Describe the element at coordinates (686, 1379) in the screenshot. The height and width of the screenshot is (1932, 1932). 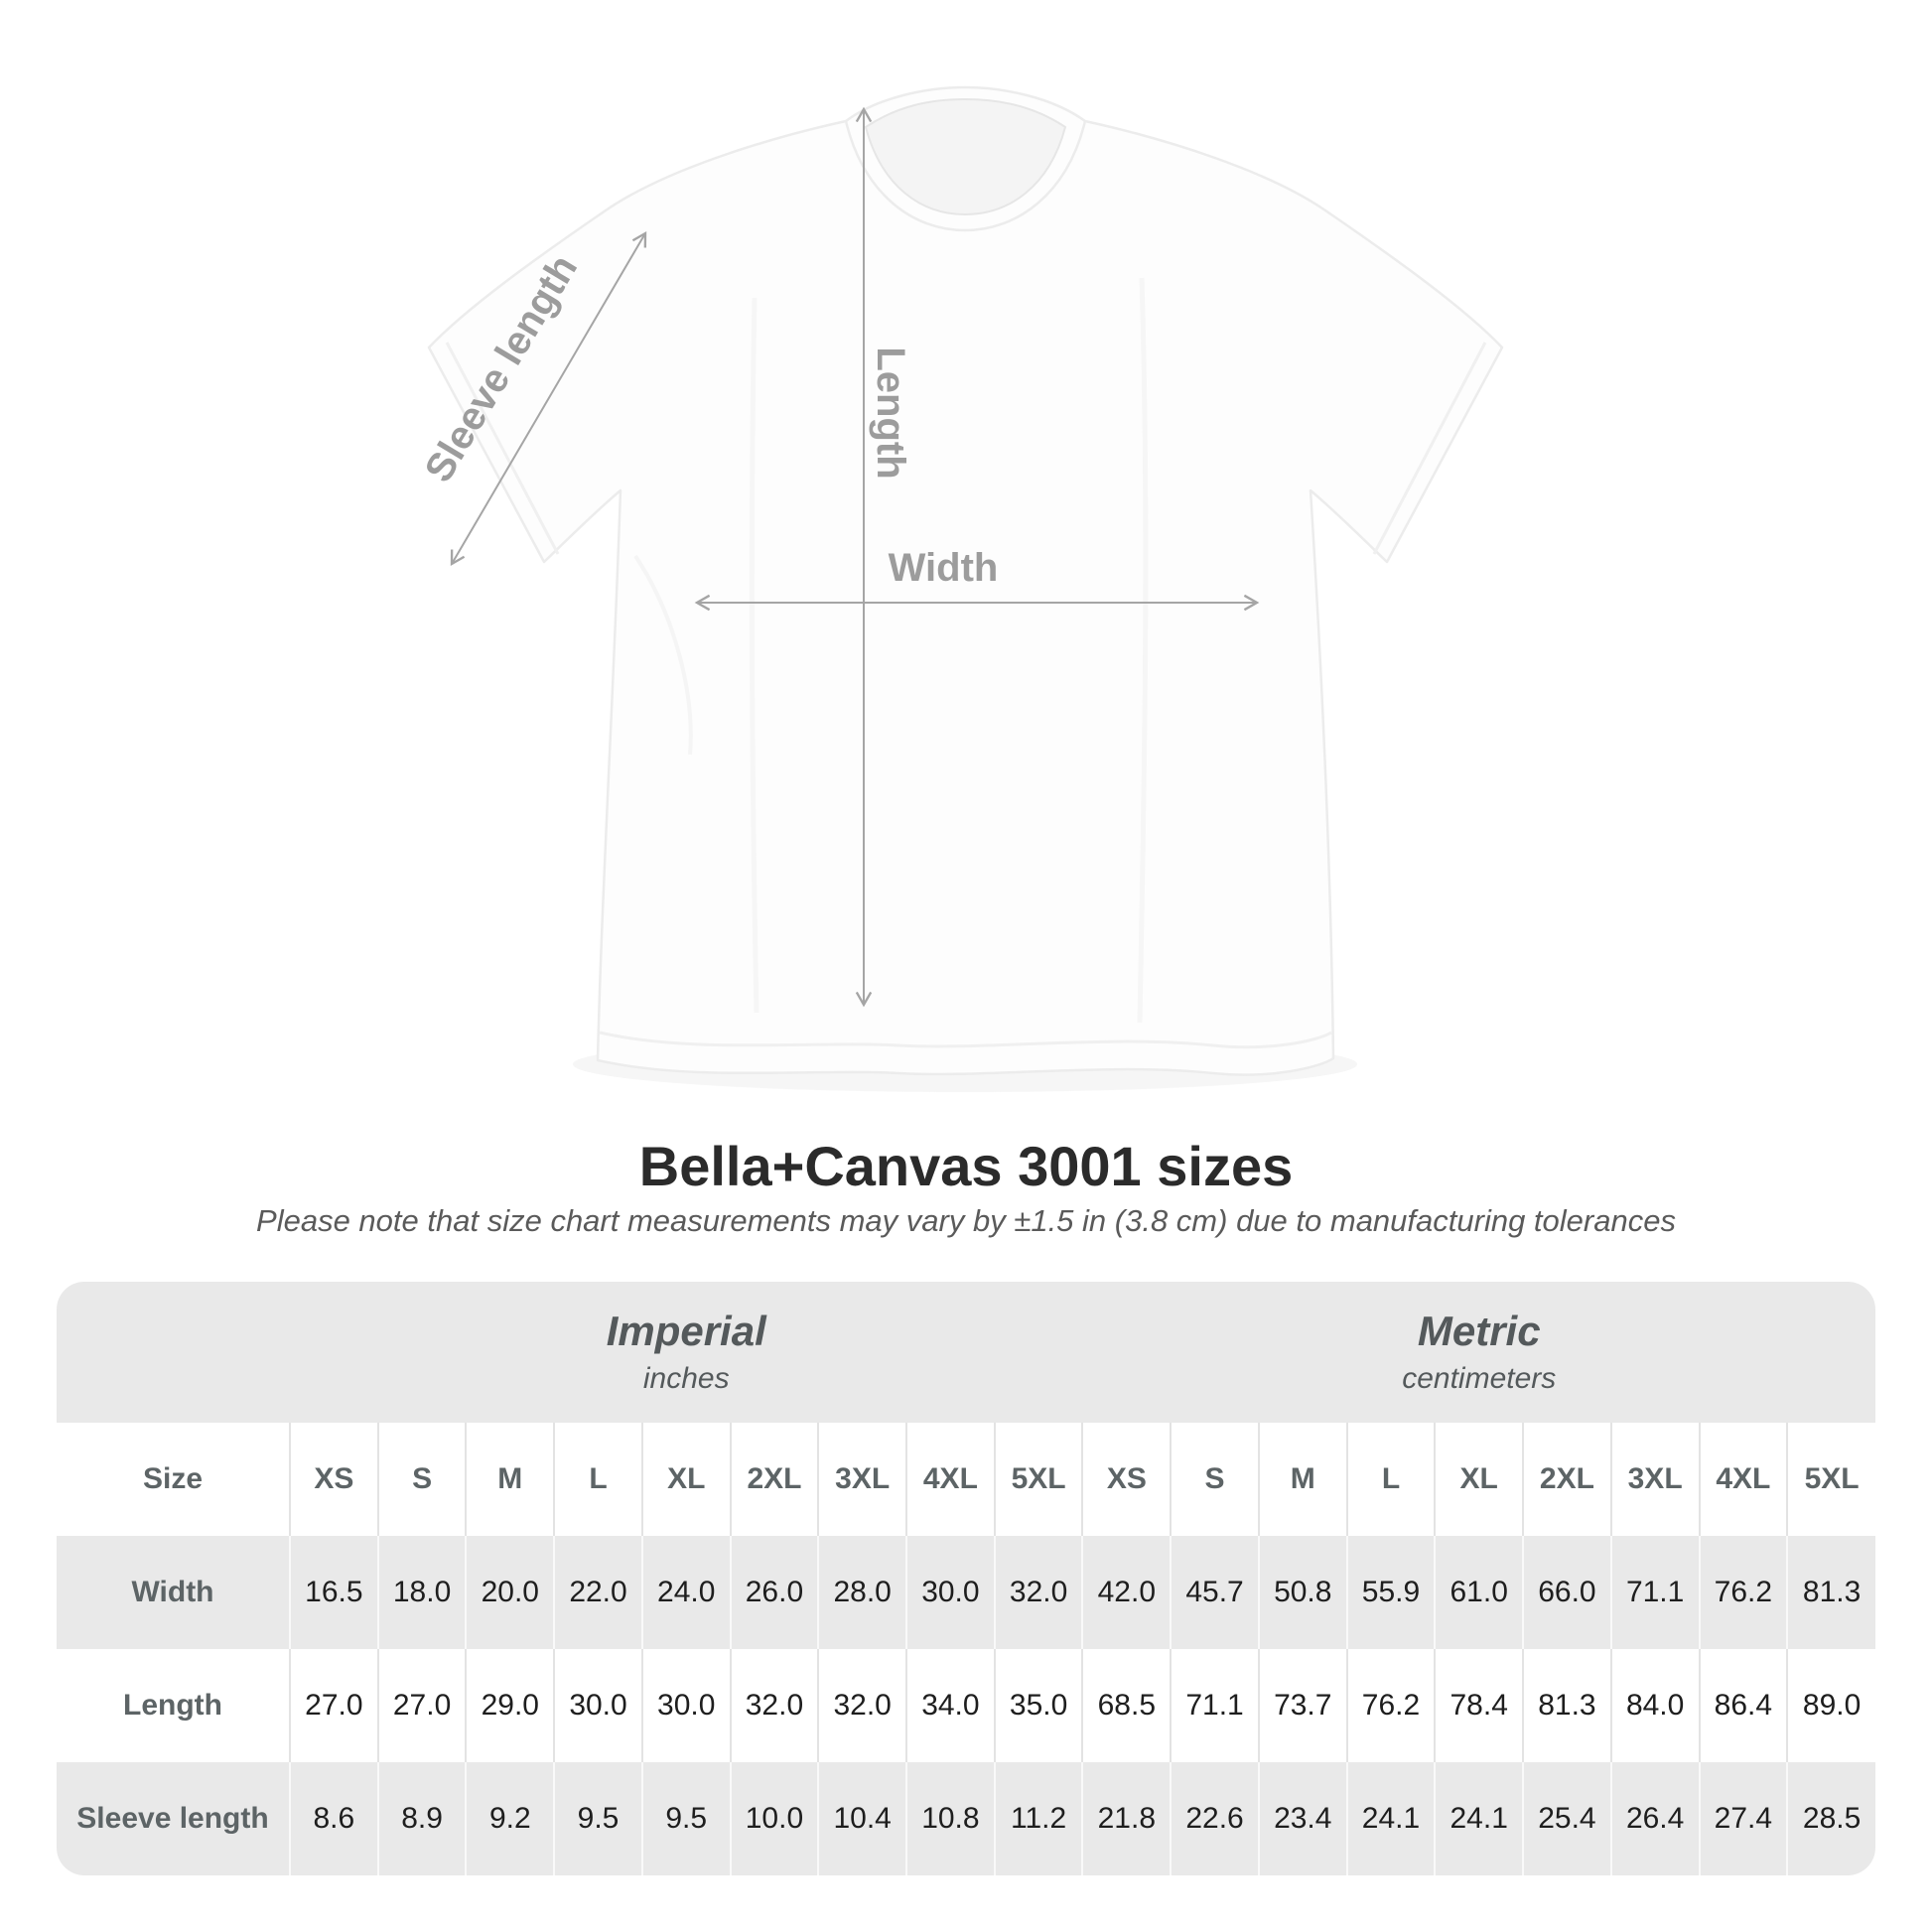
I see `imperial-units: inches` at that location.